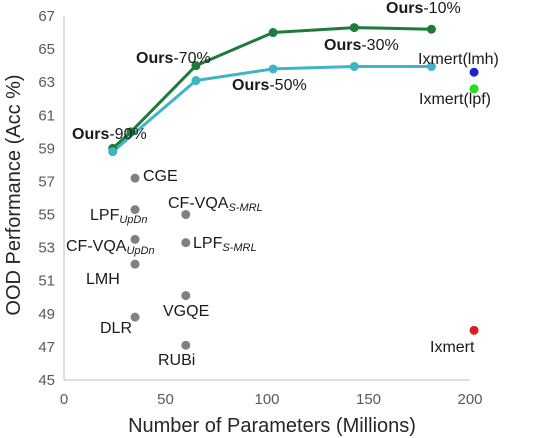  I want to click on point-label-text: Ixmert, so click(452, 347).